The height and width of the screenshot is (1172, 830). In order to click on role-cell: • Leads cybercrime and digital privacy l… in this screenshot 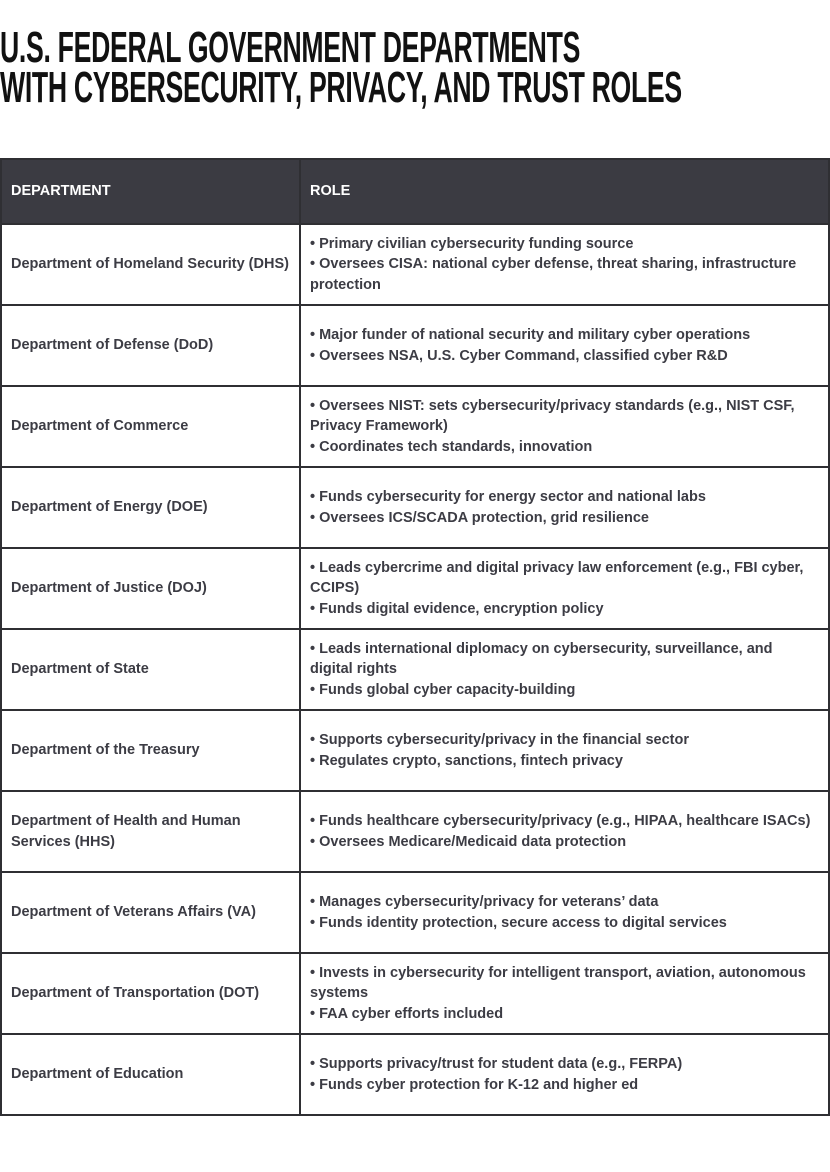, I will do `click(564, 588)`.